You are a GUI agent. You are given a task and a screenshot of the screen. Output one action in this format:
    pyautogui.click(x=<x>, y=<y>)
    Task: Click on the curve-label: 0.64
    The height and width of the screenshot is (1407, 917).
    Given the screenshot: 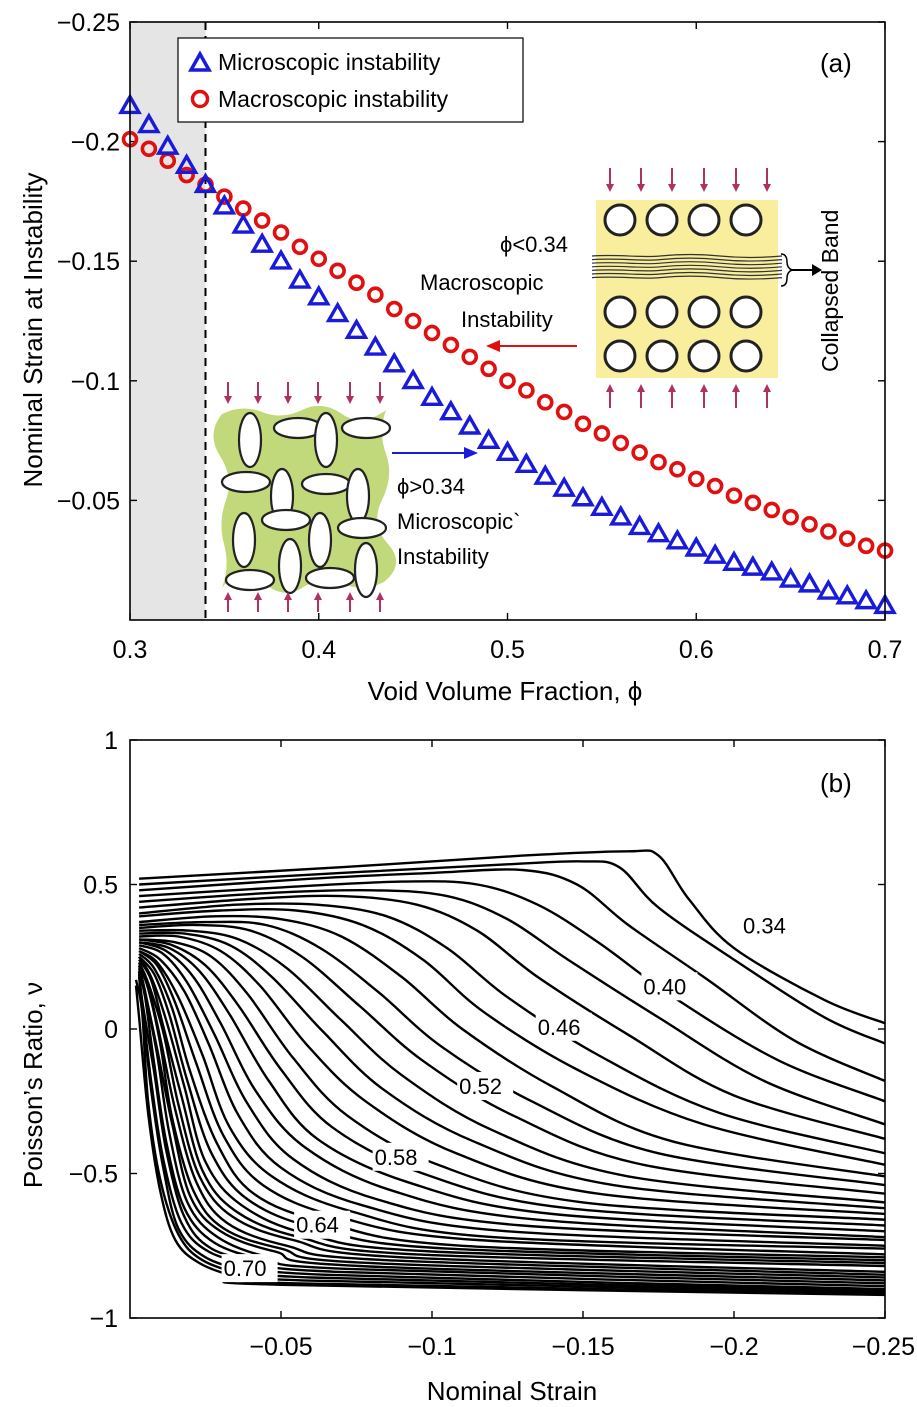 What is the action you would take?
    pyautogui.click(x=317, y=1225)
    